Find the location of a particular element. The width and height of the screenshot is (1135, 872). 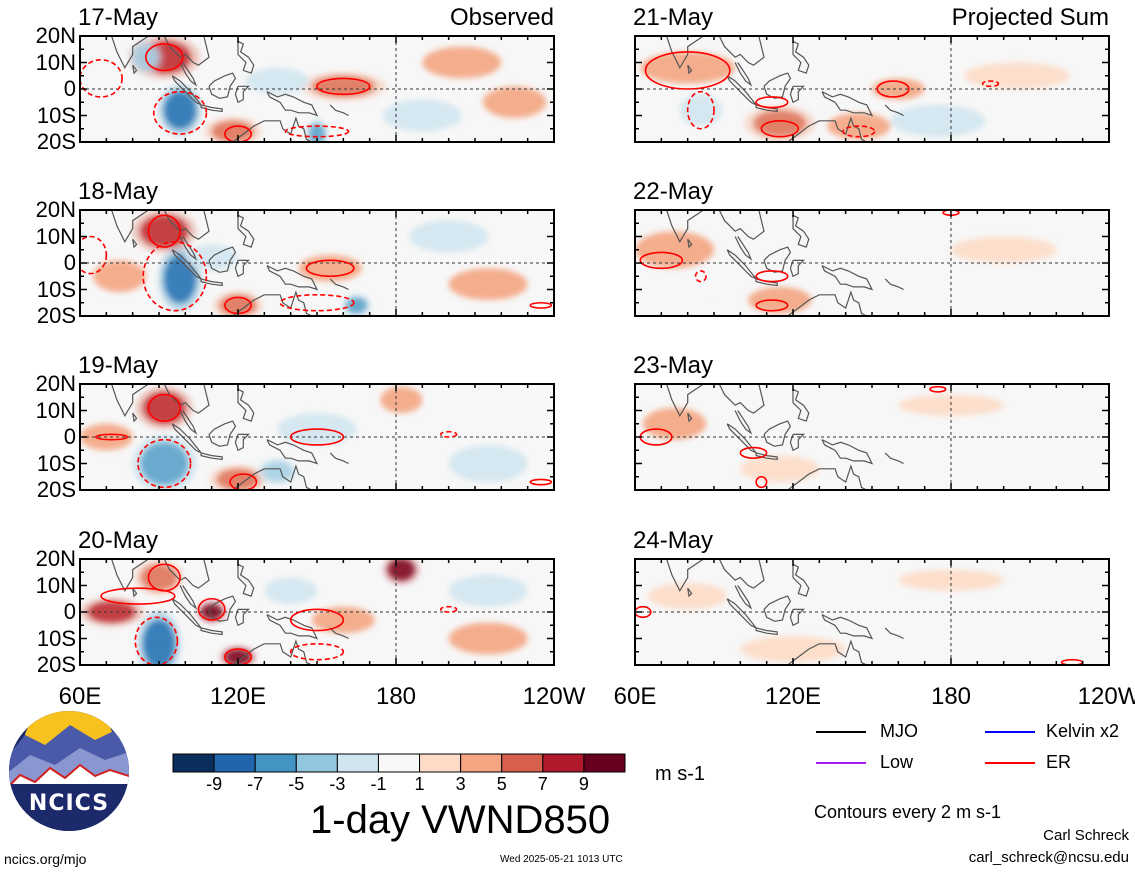

colorbar-units: m s-1 is located at coordinates (680, 774).